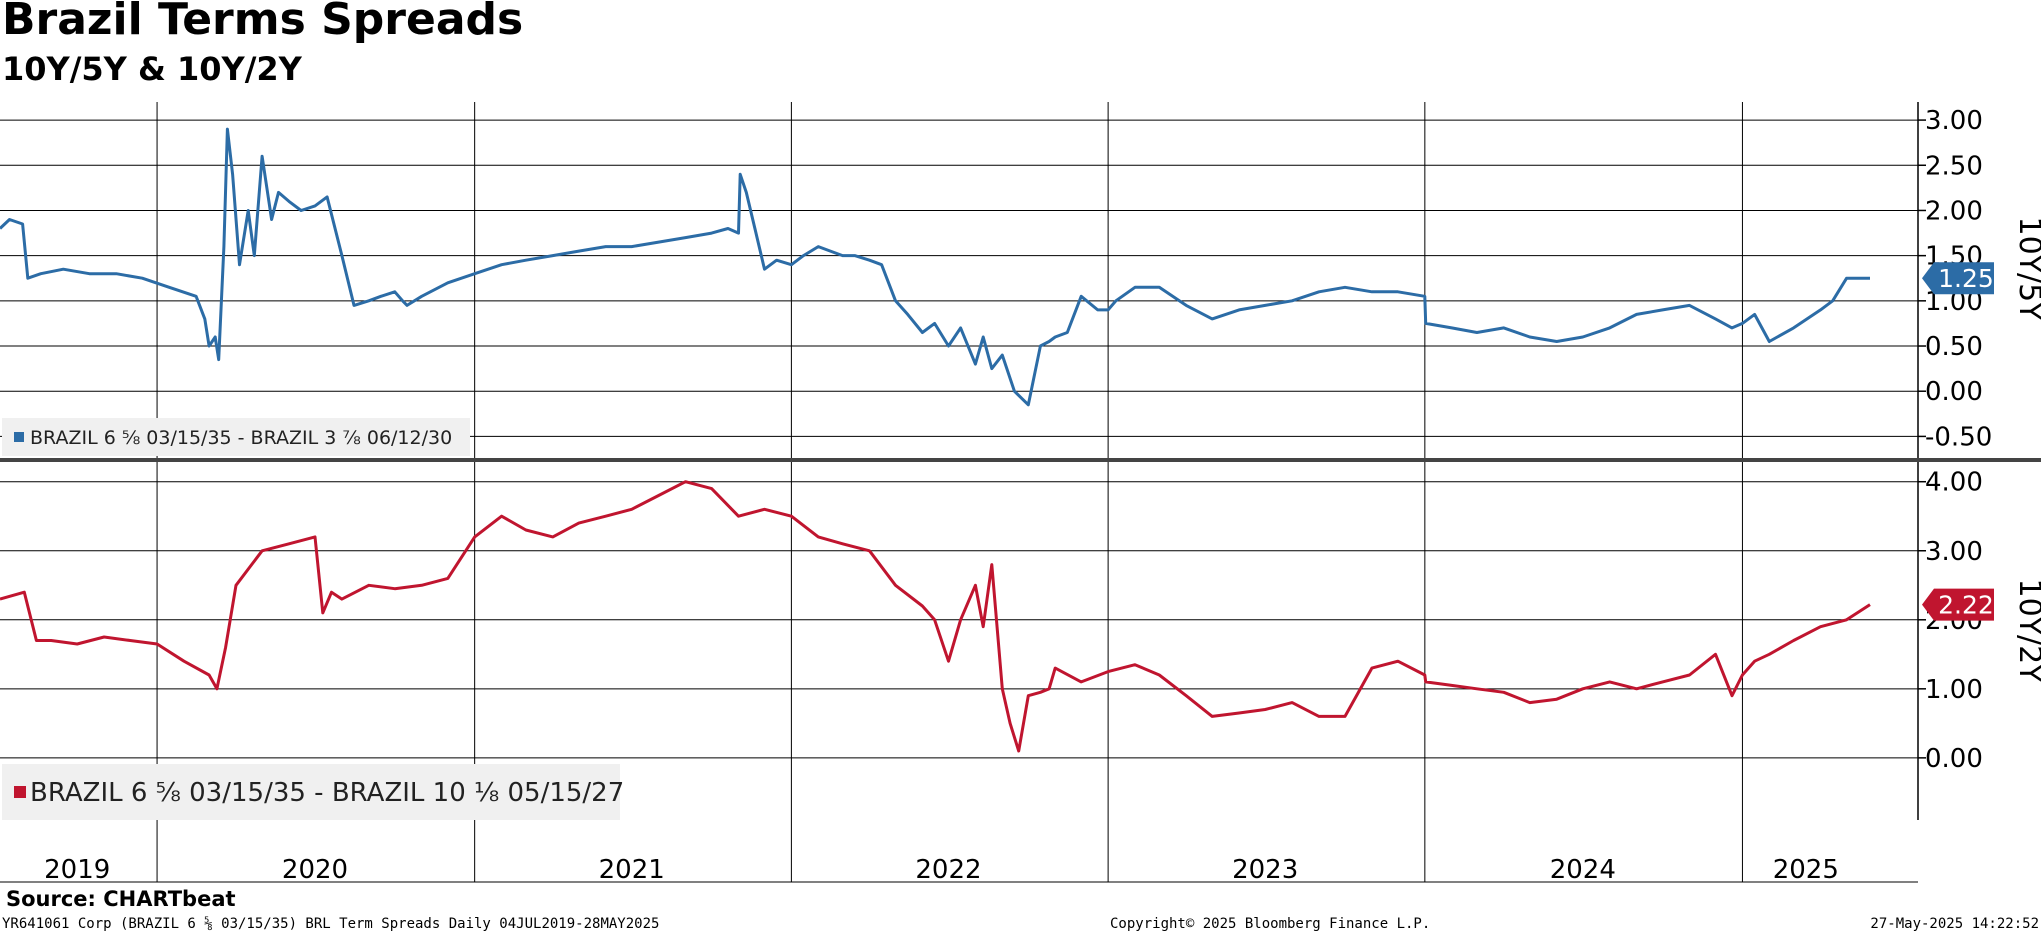 This screenshot has height=936, width=2041. I want to click on x-axis-labels: 2019 2020 2021 2022 2023 2024 2025, so click(941, 870).